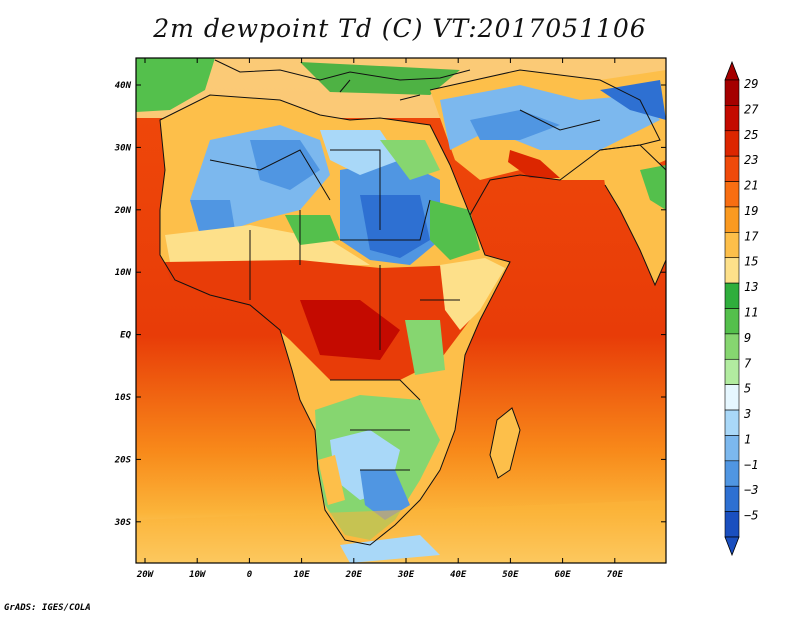 This screenshot has height=618, width=800. Describe the element at coordinates (123, 148) in the screenshot. I see `y-tick-label: 30N` at that location.